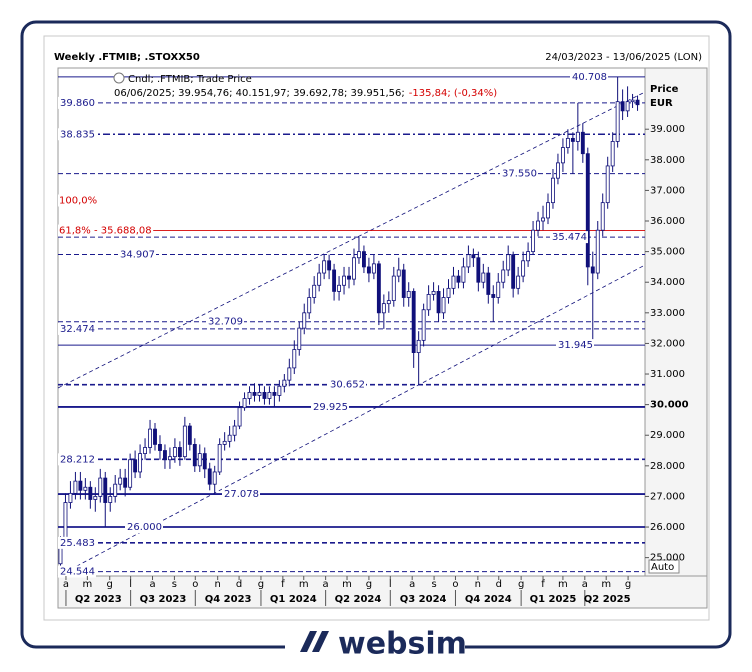 This screenshot has width=752, height=672. What do you see at coordinates (218, 584) in the screenshot?
I see `x-tick-label: n` at bounding box center [218, 584].